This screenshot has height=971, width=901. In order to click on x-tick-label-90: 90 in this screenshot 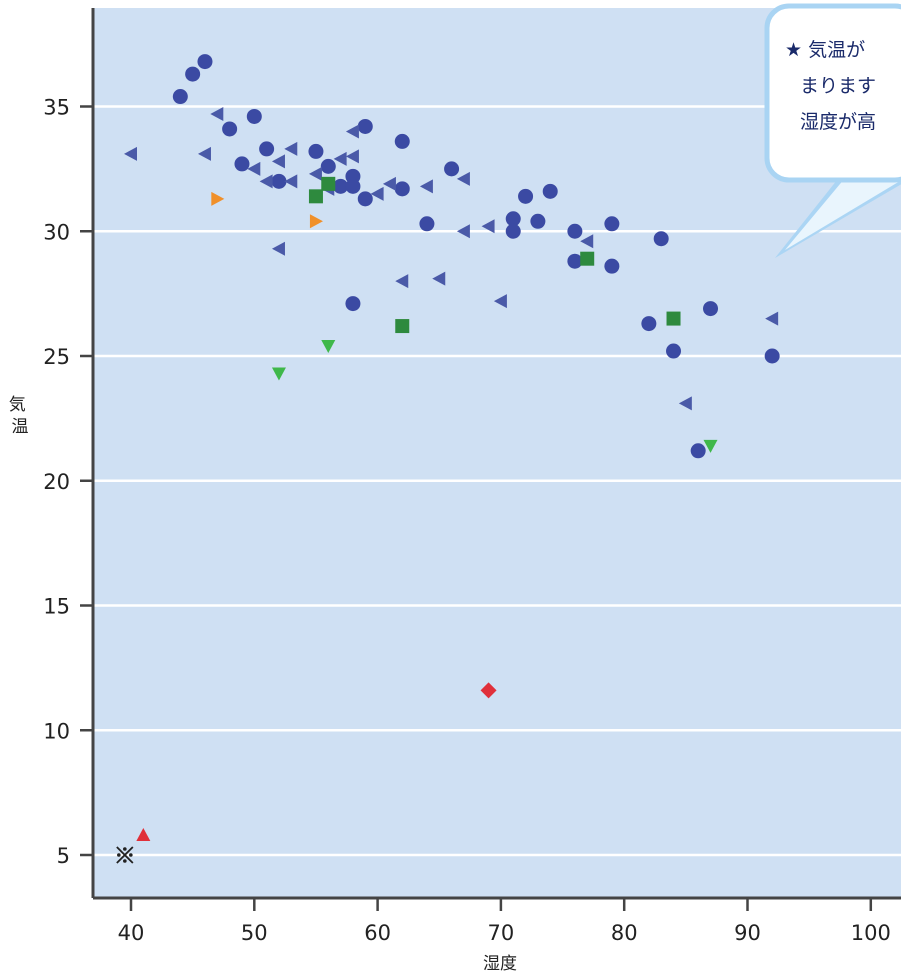, I will do `click(747, 933)`.